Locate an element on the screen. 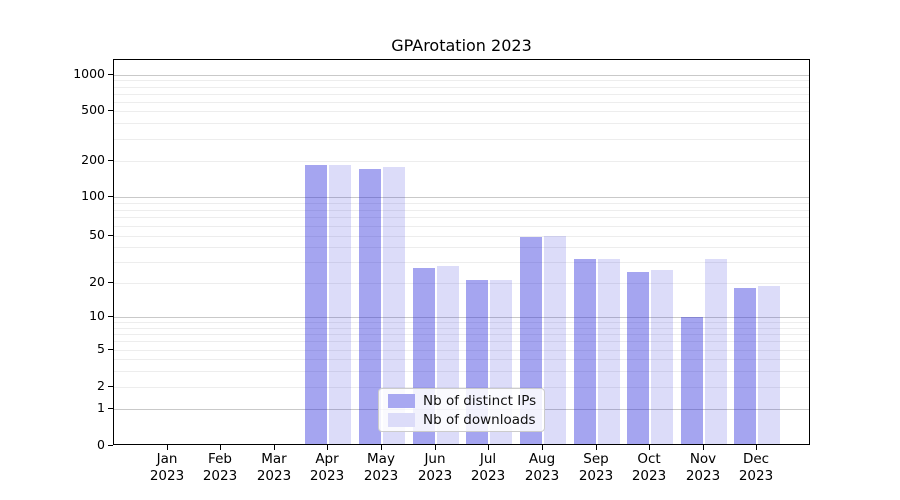 This screenshot has height=500, width=900. y-tick-label: 50 is located at coordinates (97, 234).